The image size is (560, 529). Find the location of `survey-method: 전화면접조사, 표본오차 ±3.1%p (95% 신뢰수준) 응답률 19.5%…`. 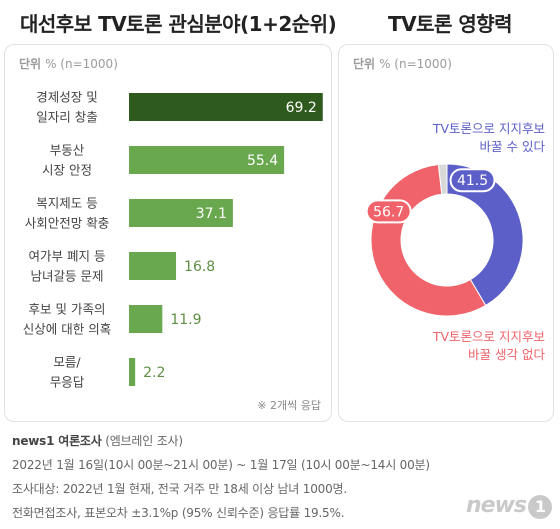

survey-method: 전화면접조사, 표본오차 ±3.1%p (95% 신뢰수준) 응답률 19.5%… is located at coordinates (178, 513).